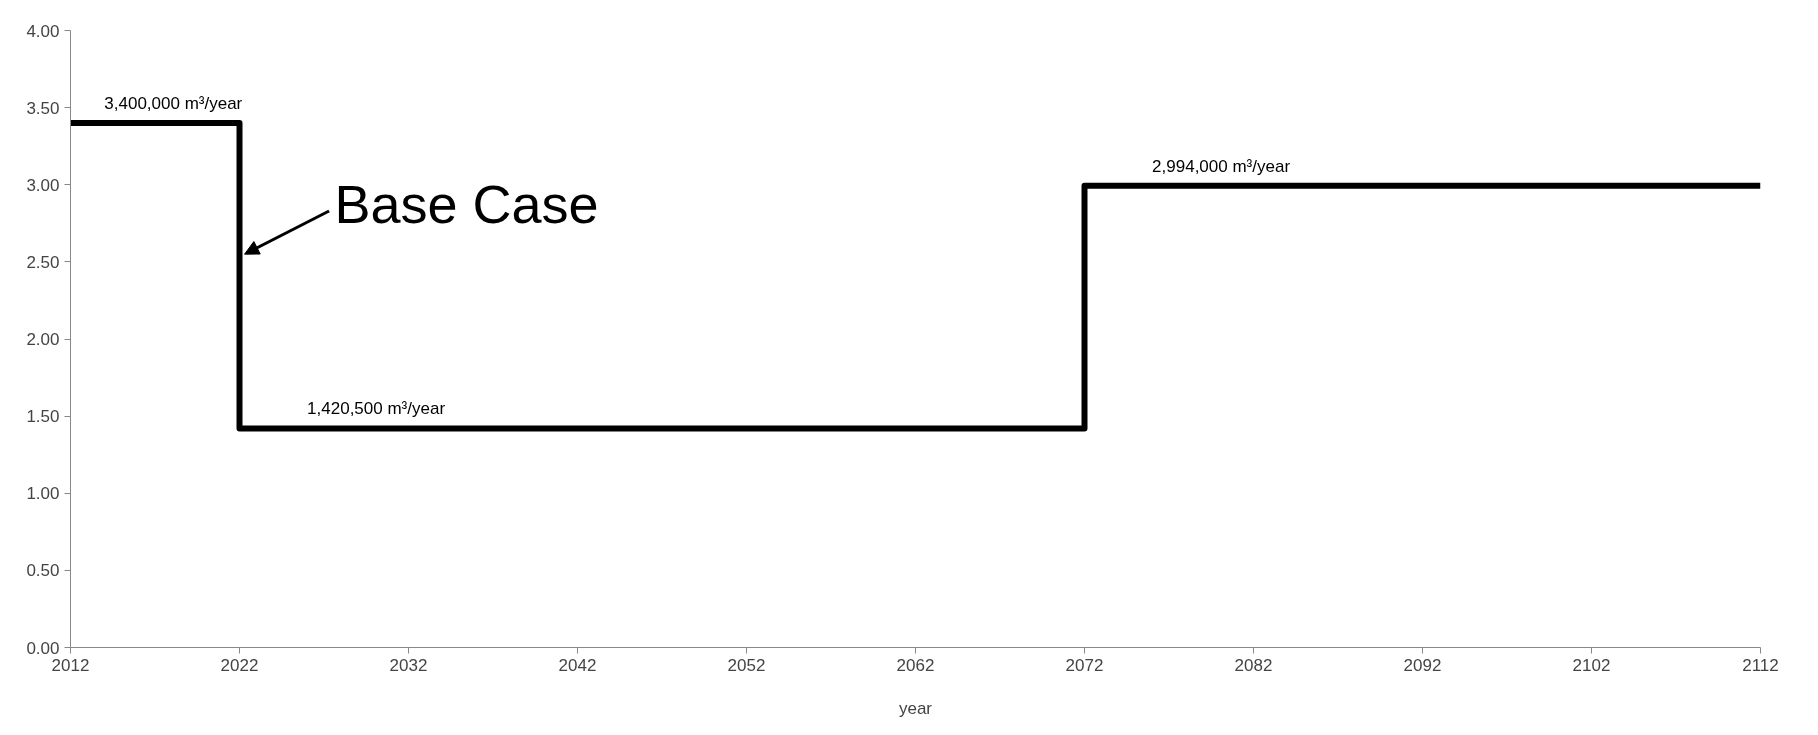  What do you see at coordinates (43, 108) in the screenshot?
I see `y-tick-label: 3.50` at bounding box center [43, 108].